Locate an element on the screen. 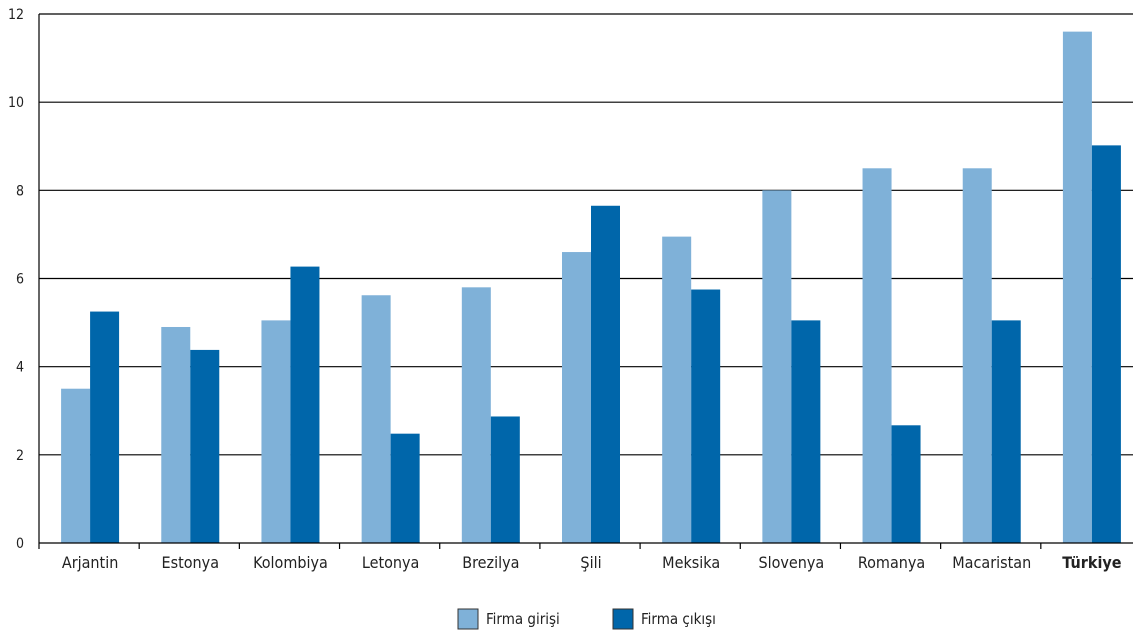 Image resolution: width=1139 pixels, height=633 pixels. bar-arjantin-firma-girisi is located at coordinates (76, 465).